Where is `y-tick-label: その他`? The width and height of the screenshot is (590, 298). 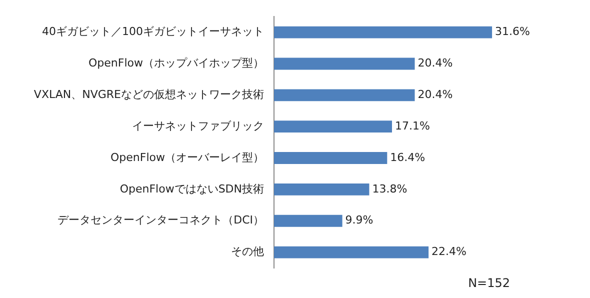 y-tick-label: その他 is located at coordinates (247, 251).